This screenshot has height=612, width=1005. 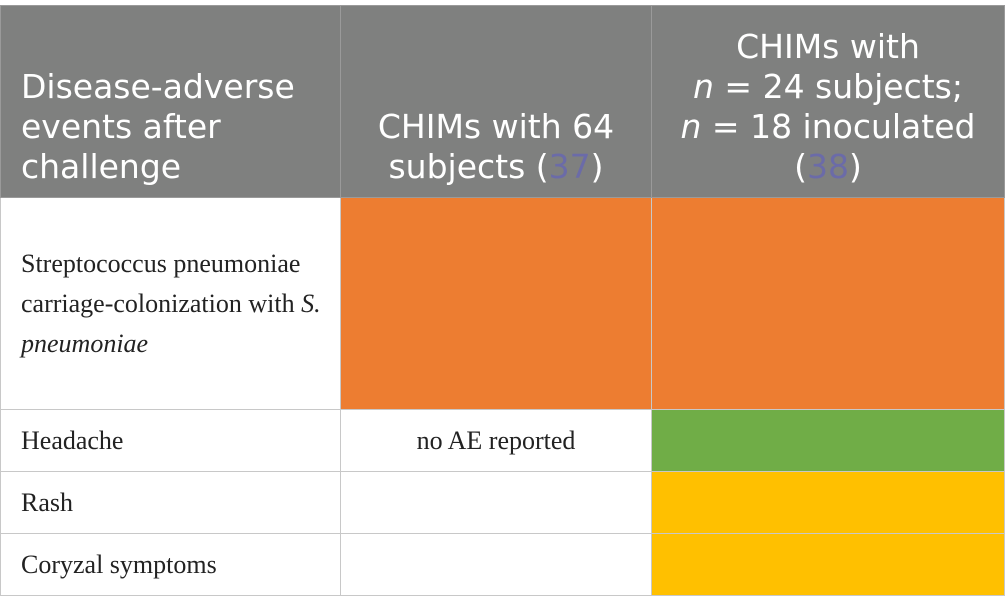 I want to click on header-chims-64: CHIMs with 64 subjects (37), so click(x=496, y=101).